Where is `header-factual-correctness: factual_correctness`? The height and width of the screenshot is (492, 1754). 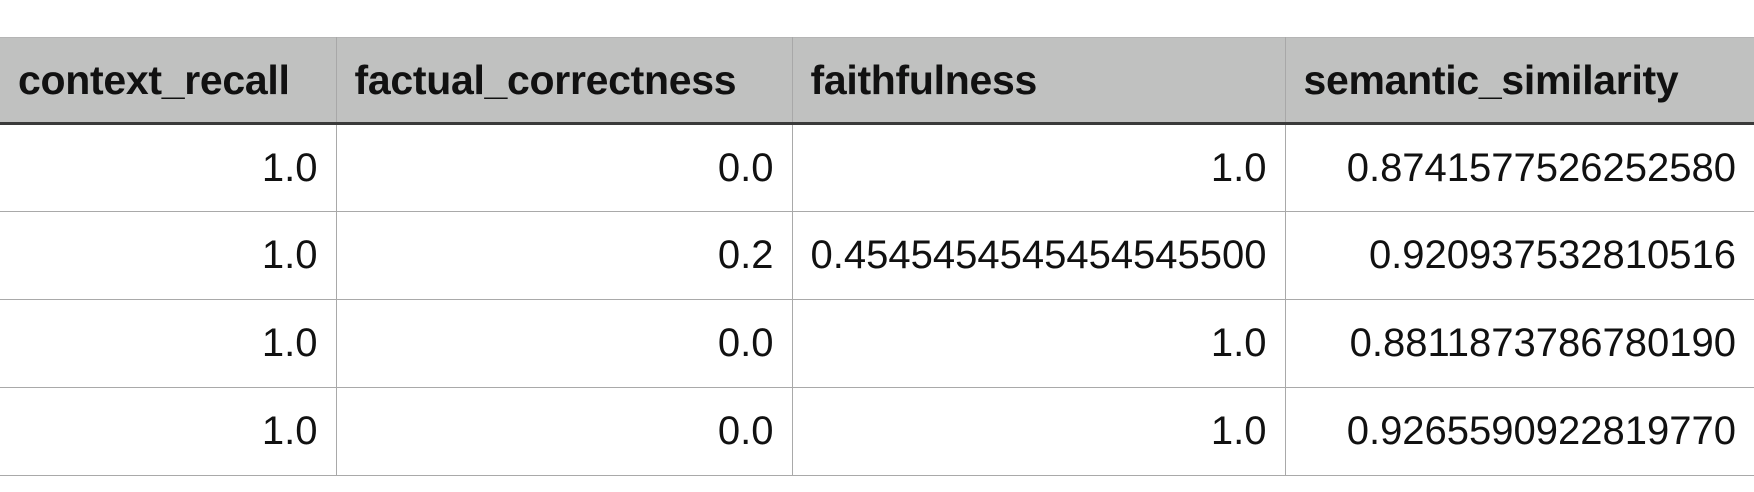
header-factual-correctness: factual_correctness is located at coordinates (564, 81).